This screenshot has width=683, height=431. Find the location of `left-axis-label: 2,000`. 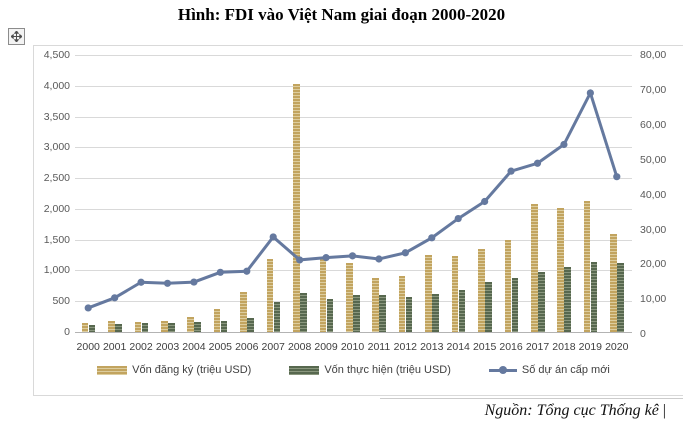

left-axis-label: 2,000 is located at coordinates (56, 208).